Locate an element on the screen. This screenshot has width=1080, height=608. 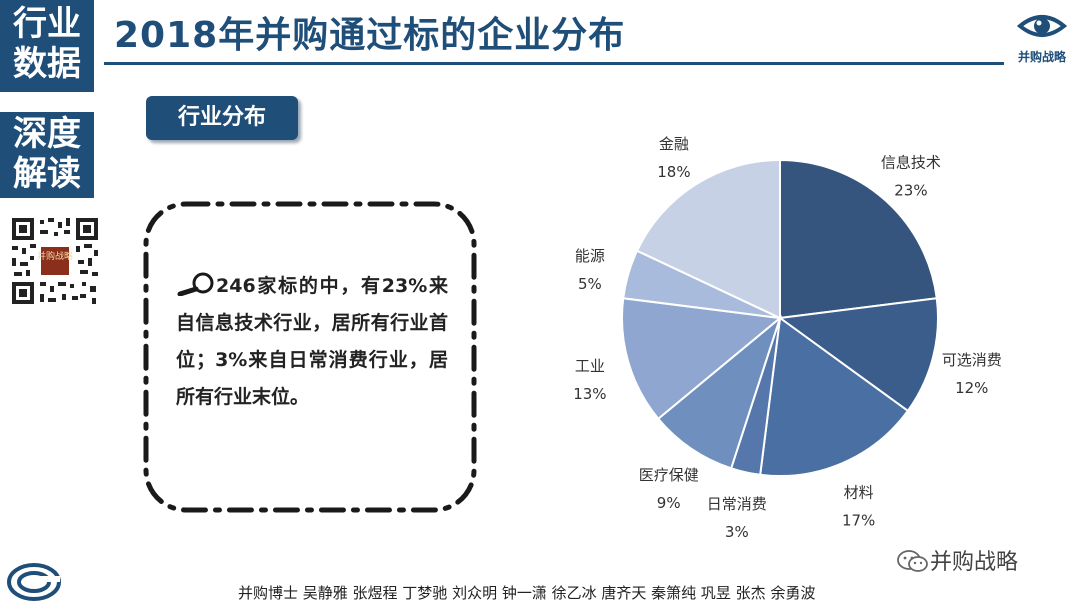
magnifier-icon is located at coordinates (195, 284).